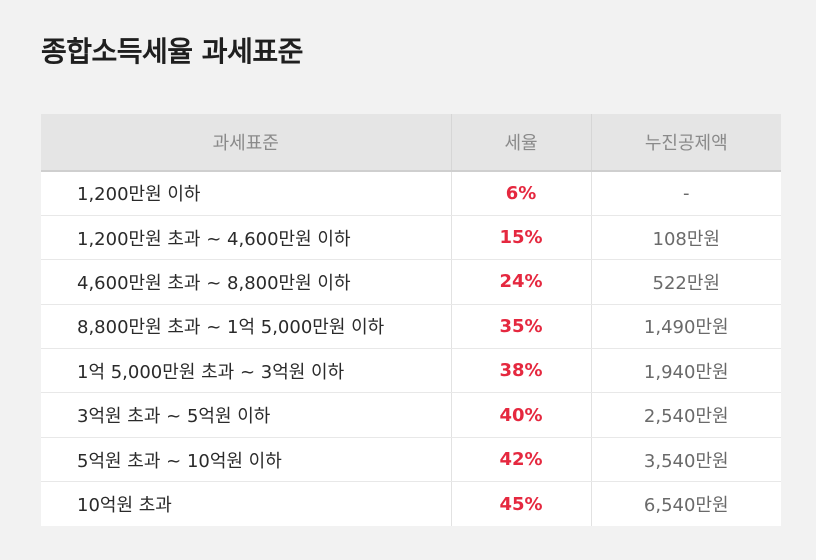 Image resolution: width=816 pixels, height=560 pixels. I want to click on tax-rate-cell: 42%, so click(521, 460).